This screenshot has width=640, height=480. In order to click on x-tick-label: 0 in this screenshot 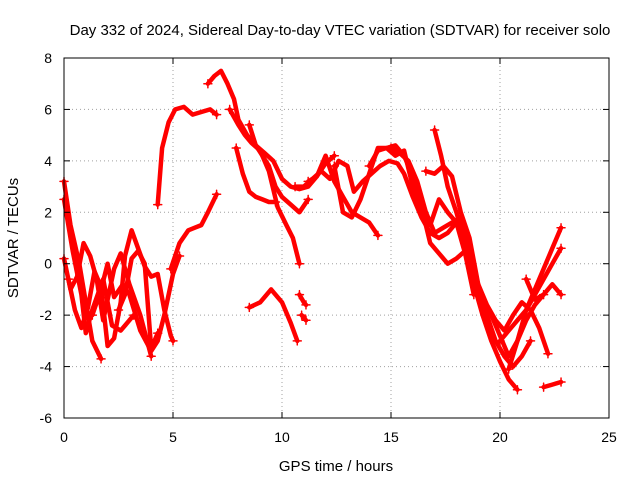, I will do `click(64, 437)`.